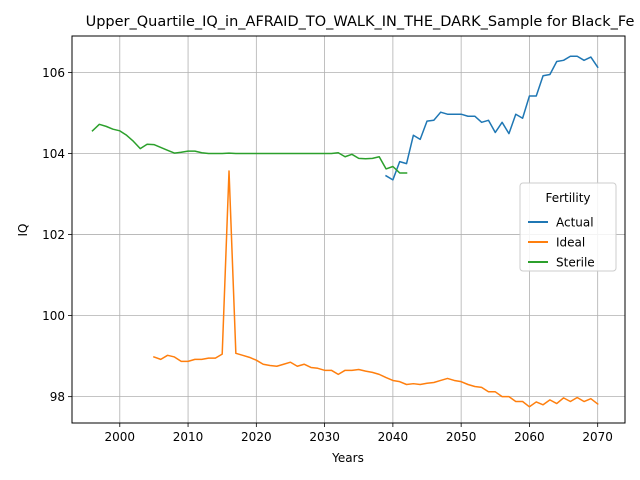 The height and width of the screenshot is (480, 640). I want to click on y-tick-label: 104, so click(53, 154).